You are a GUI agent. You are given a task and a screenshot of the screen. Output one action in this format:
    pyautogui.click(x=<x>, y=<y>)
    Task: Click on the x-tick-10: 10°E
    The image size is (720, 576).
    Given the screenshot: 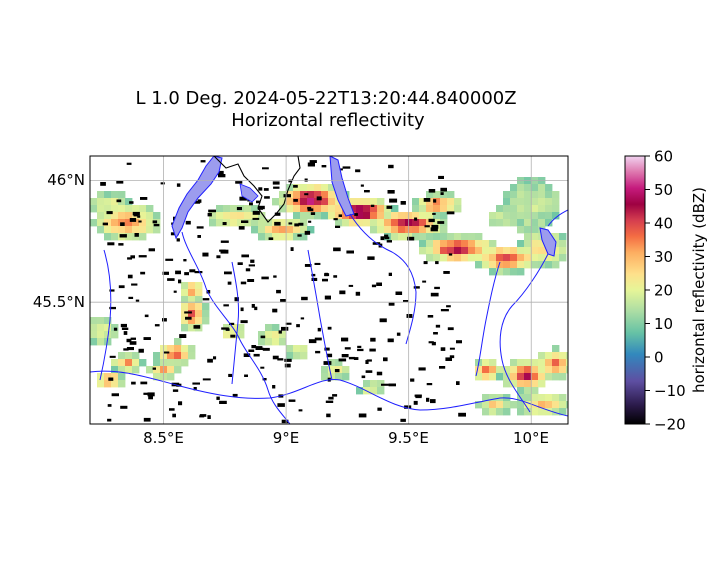 What is the action you would take?
    pyautogui.click(x=531, y=438)
    